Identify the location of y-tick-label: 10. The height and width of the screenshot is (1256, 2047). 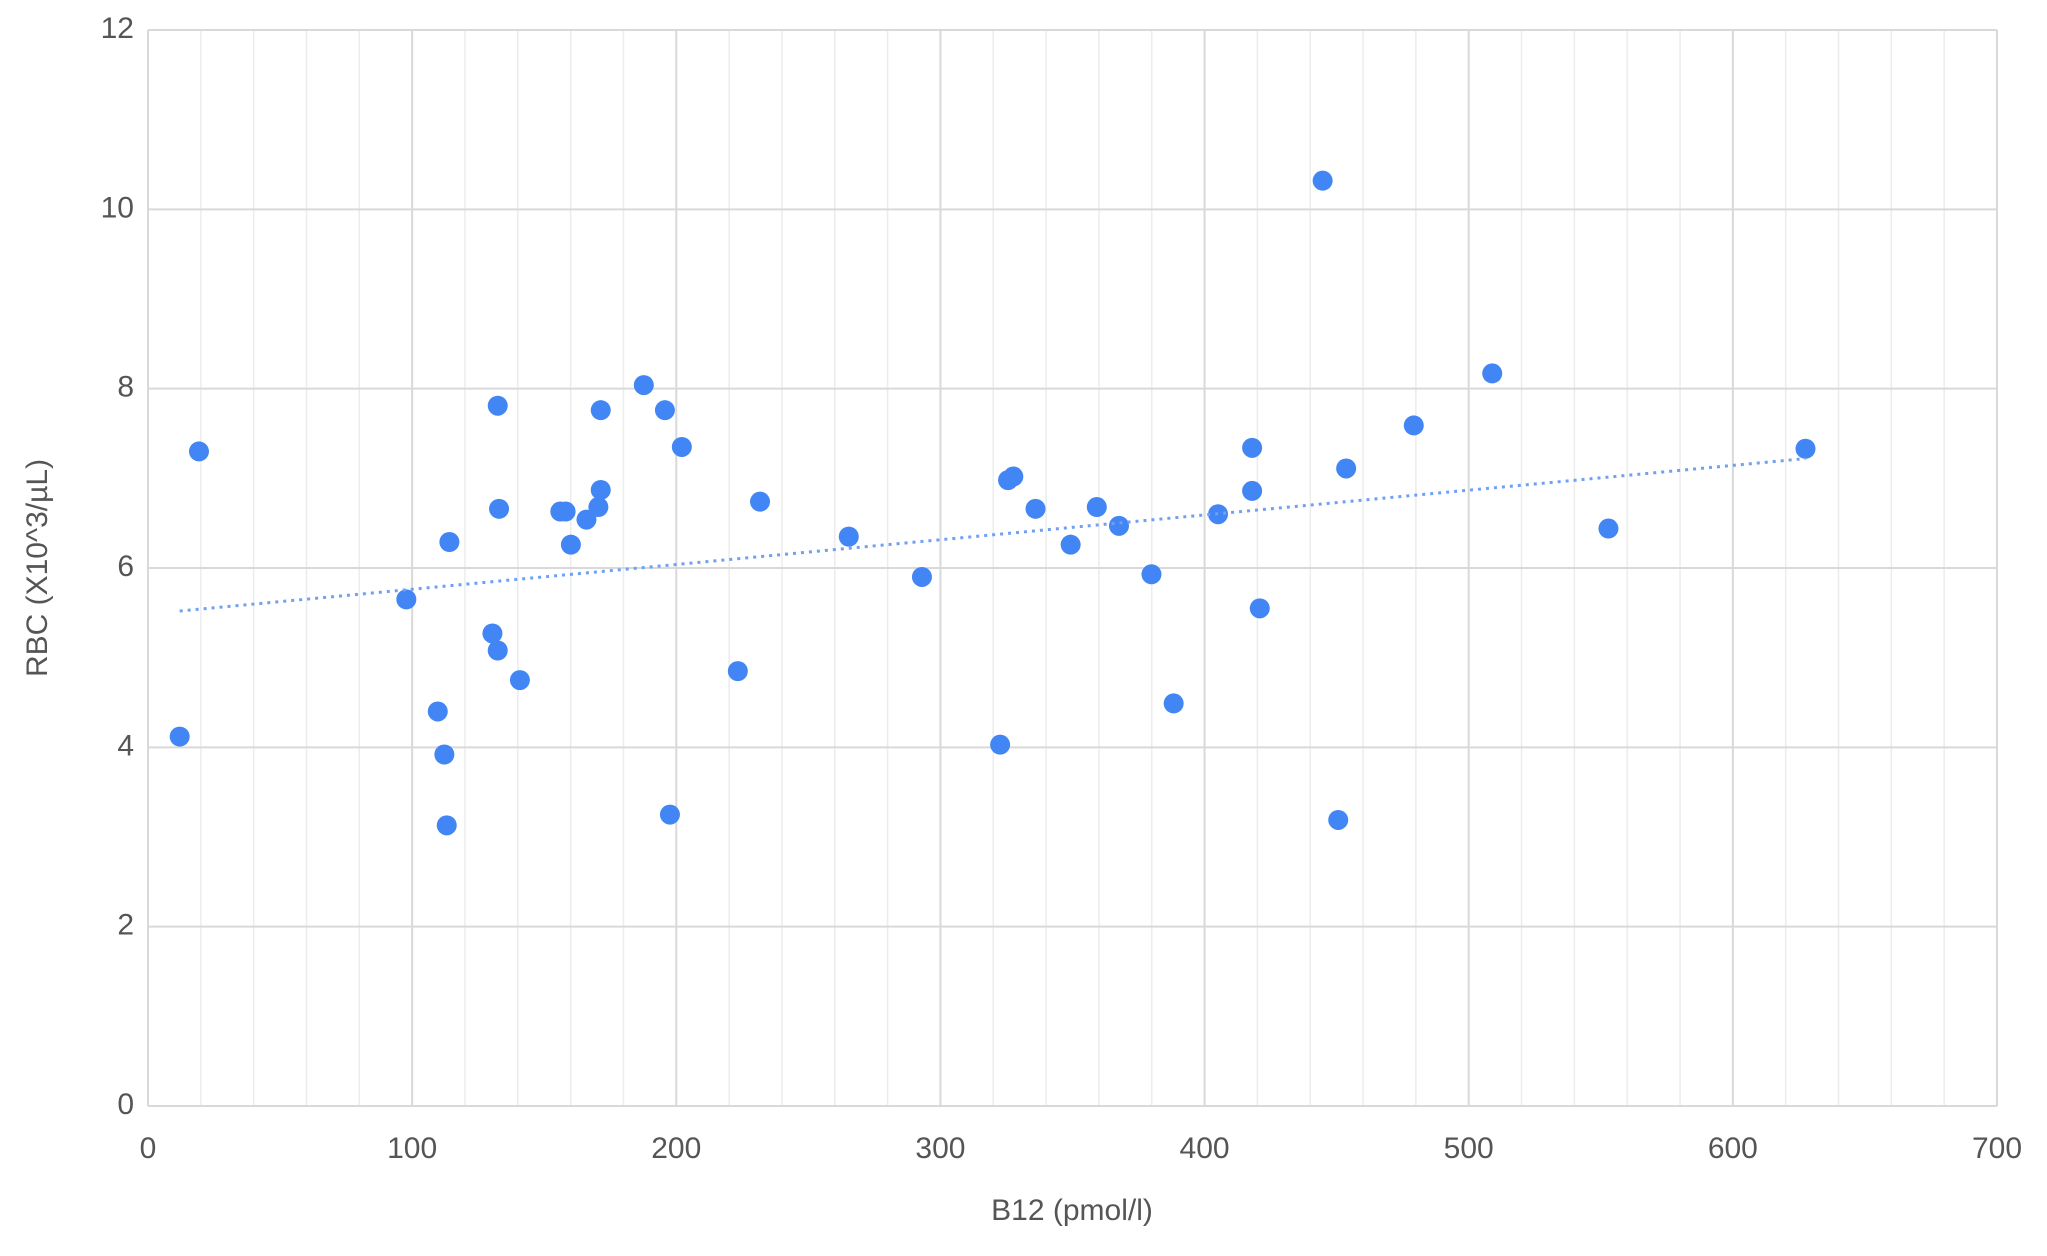
(117, 207).